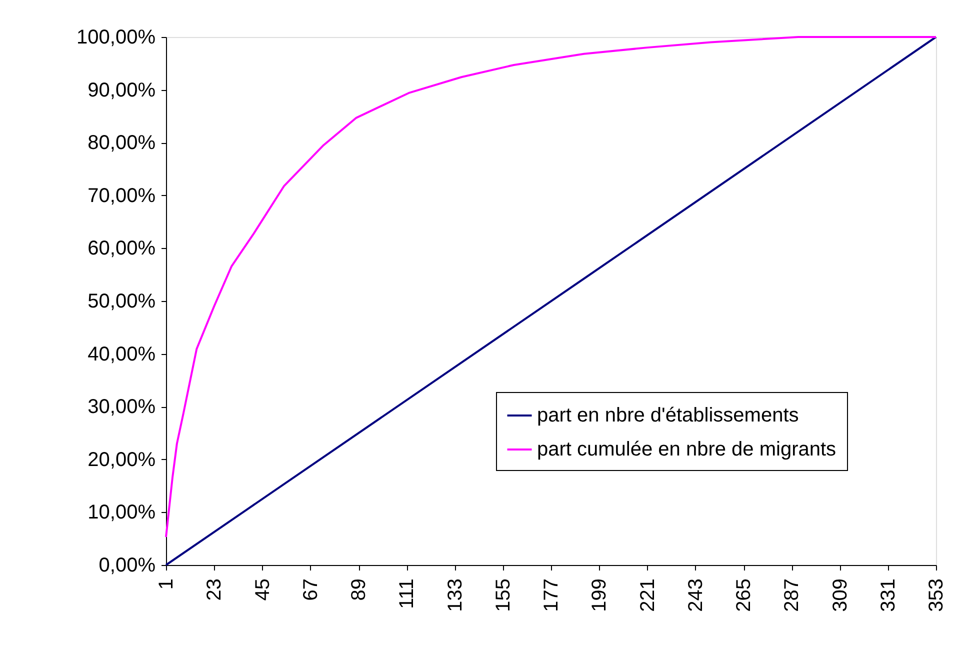  Describe the element at coordinates (599, 595) in the screenshot. I see `x-tick-label: 199` at that location.